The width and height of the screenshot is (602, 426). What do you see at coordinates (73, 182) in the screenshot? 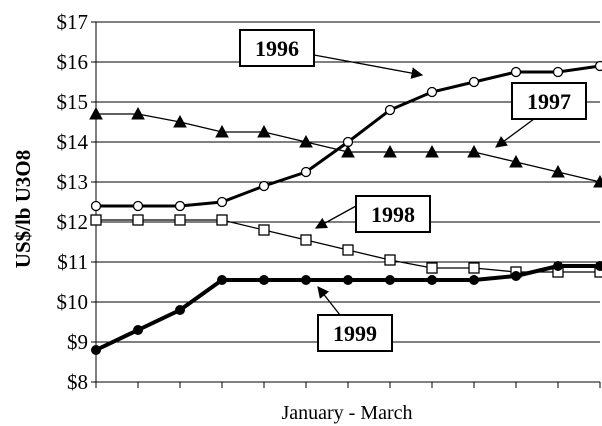
I see `y-tick-label: $13` at bounding box center [73, 182].